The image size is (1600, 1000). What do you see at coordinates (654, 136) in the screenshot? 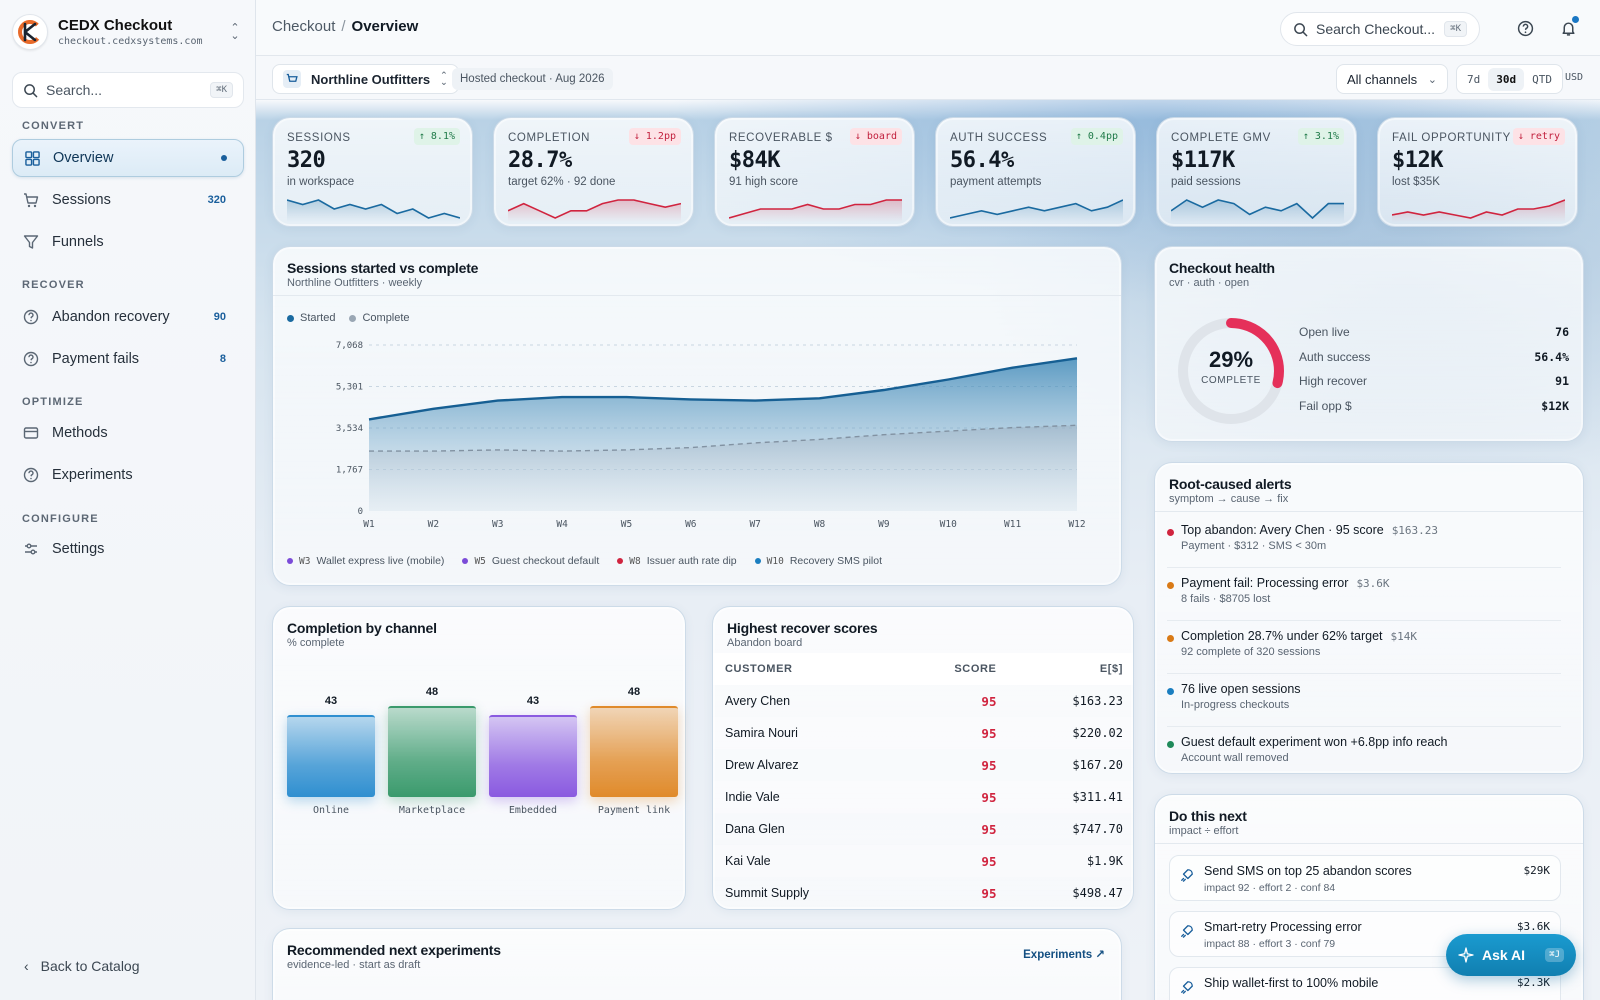
I see `kpi-trend-badge: ↓ 1.2pp` at bounding box center [654, 136].